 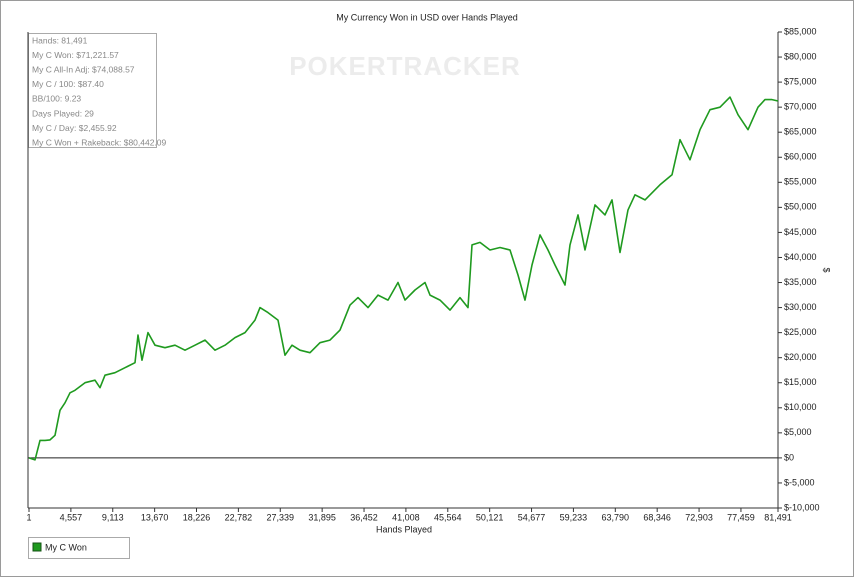 I want to click on y-tick-label: $50,000, so click(x=800, y=207).